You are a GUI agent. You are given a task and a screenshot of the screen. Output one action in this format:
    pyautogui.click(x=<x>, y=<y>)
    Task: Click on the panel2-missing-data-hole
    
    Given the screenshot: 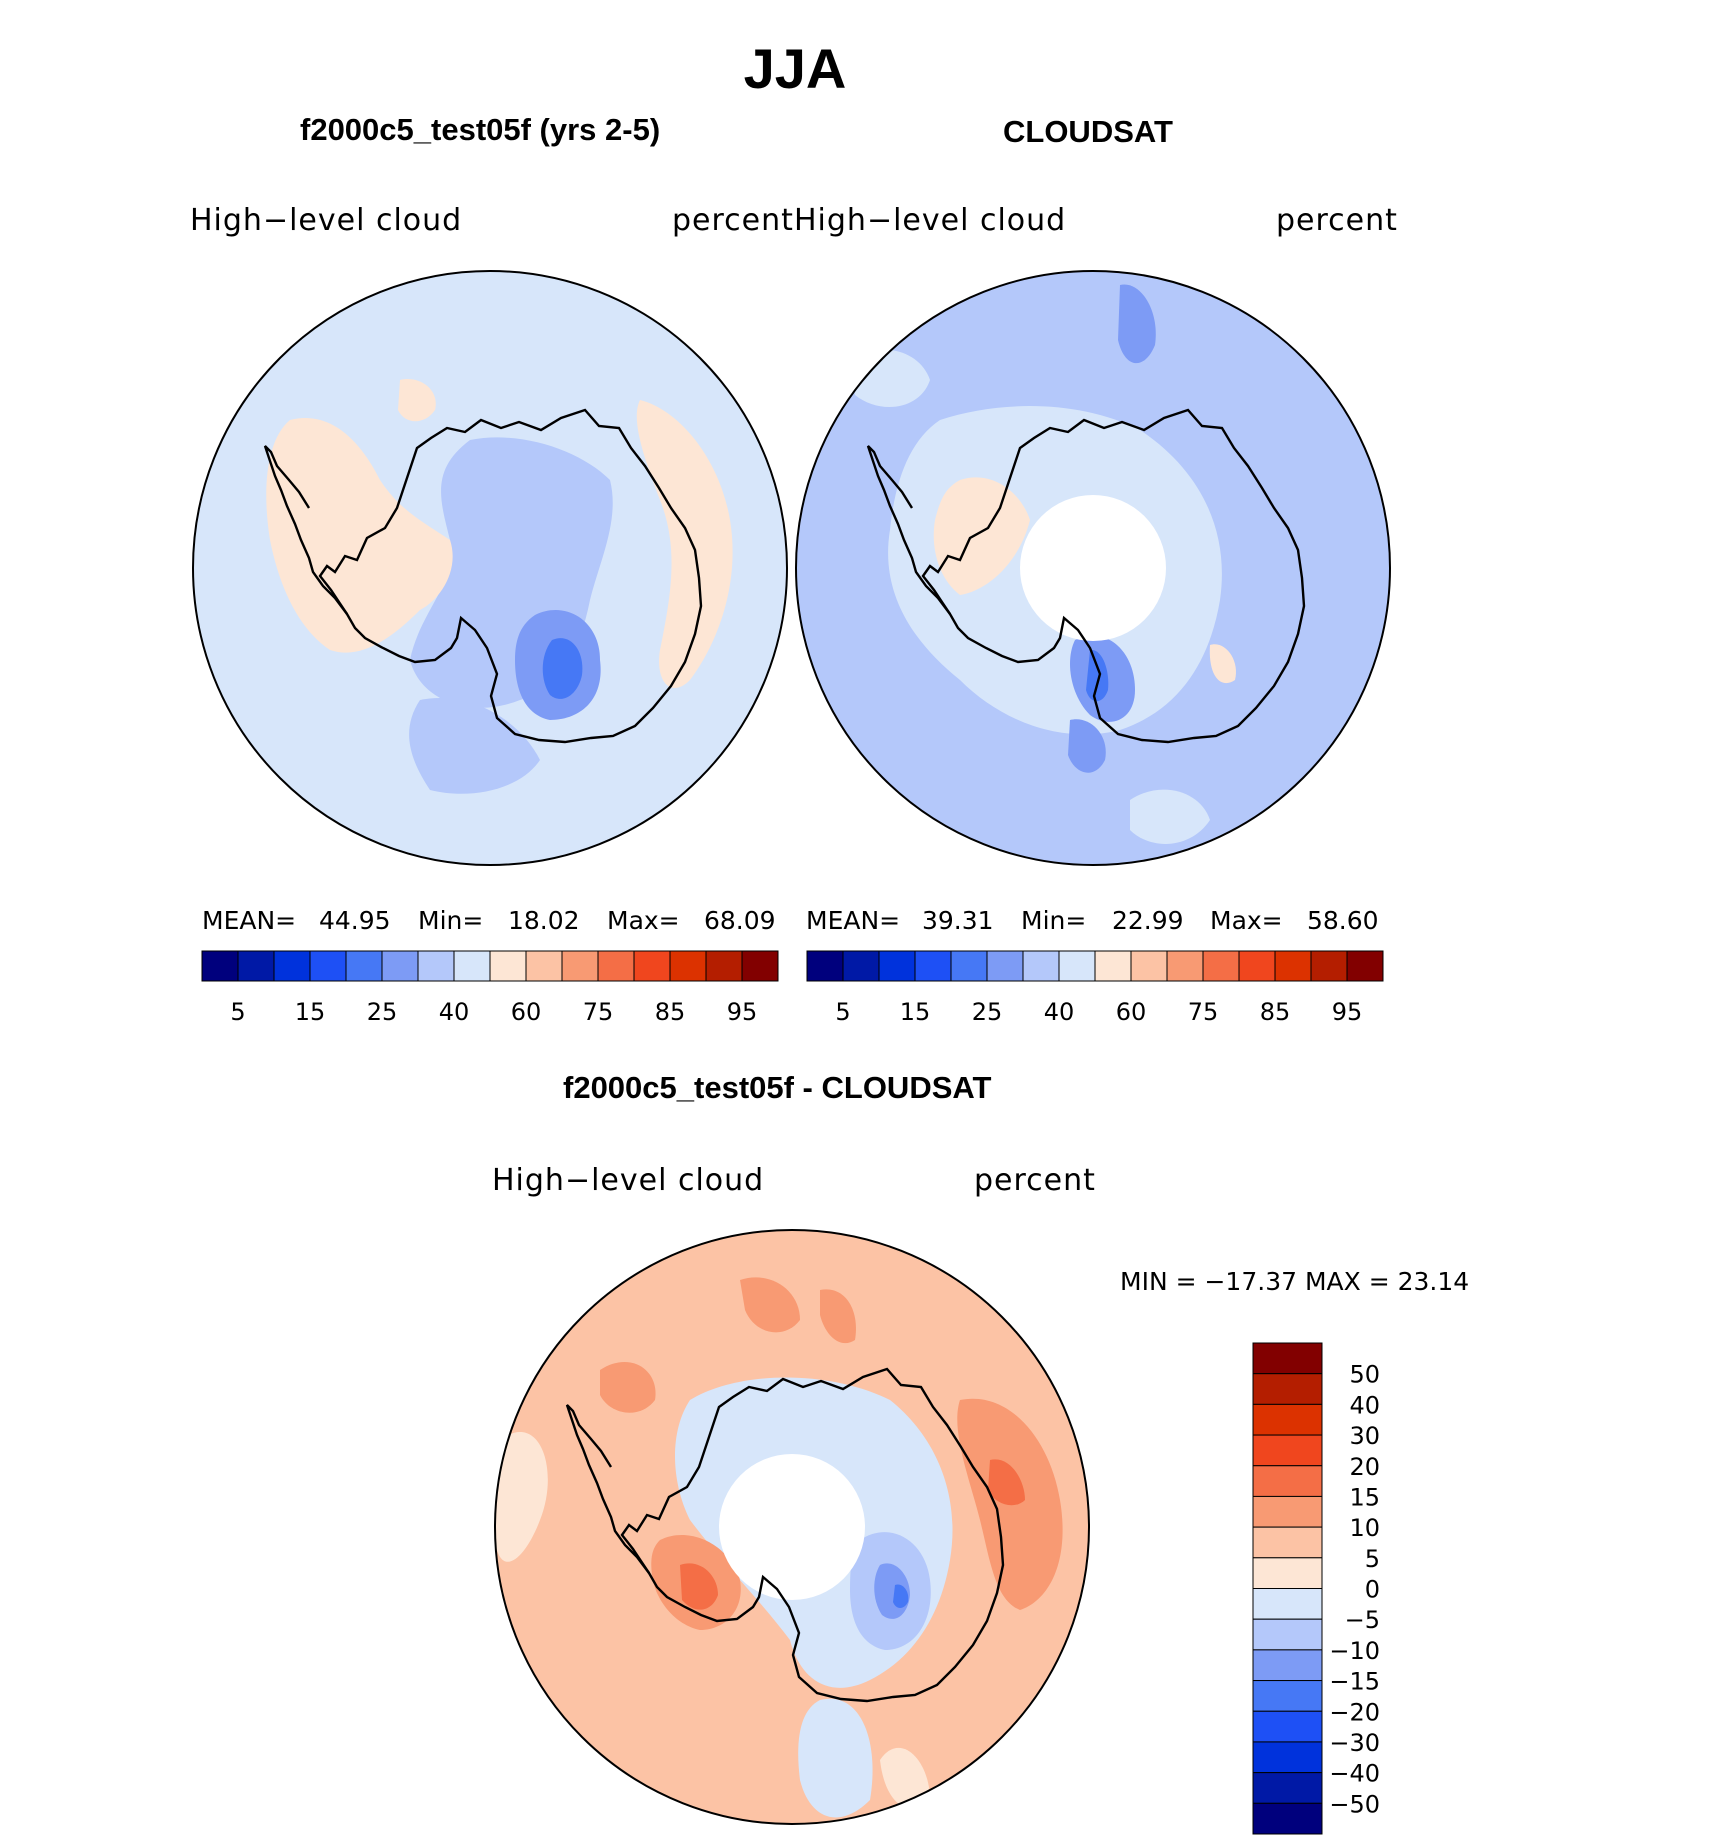 What is the action you would take?
    pyautogui.click(x=1093, y=568)
    